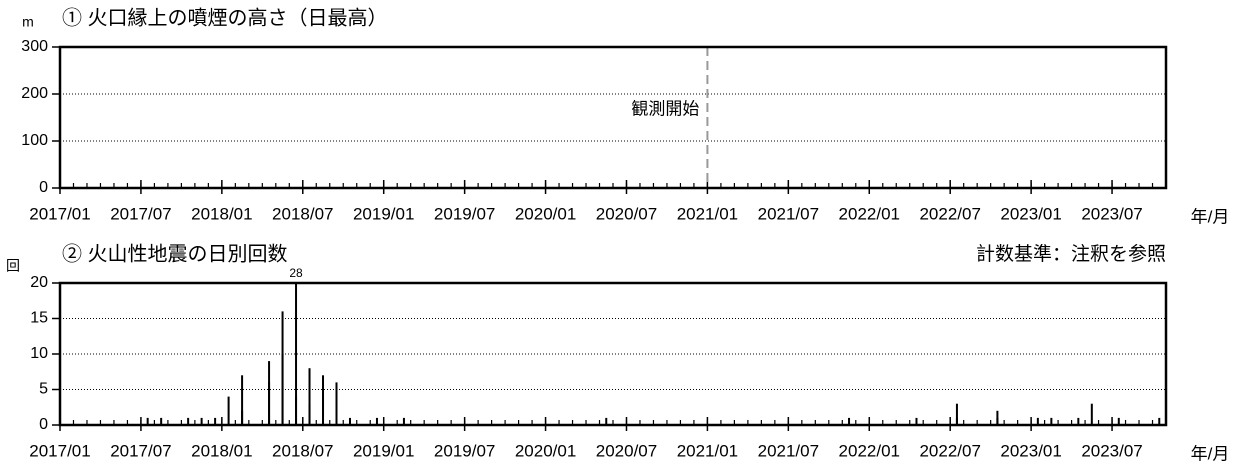  I want to click on chart-title: ② 火山性地震の日別回数, so click(175, 253).